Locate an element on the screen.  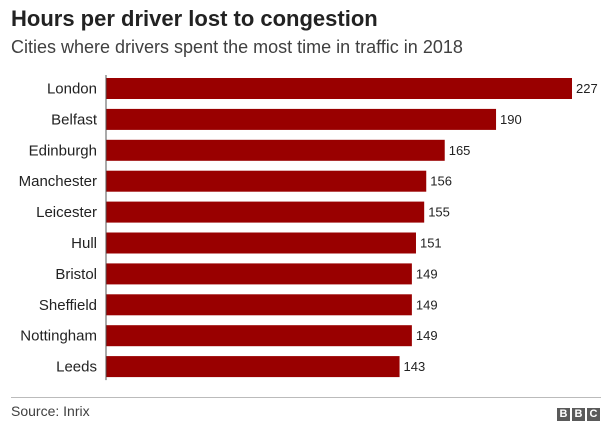
category-label: Belfast is located at coordinates (74, 119).